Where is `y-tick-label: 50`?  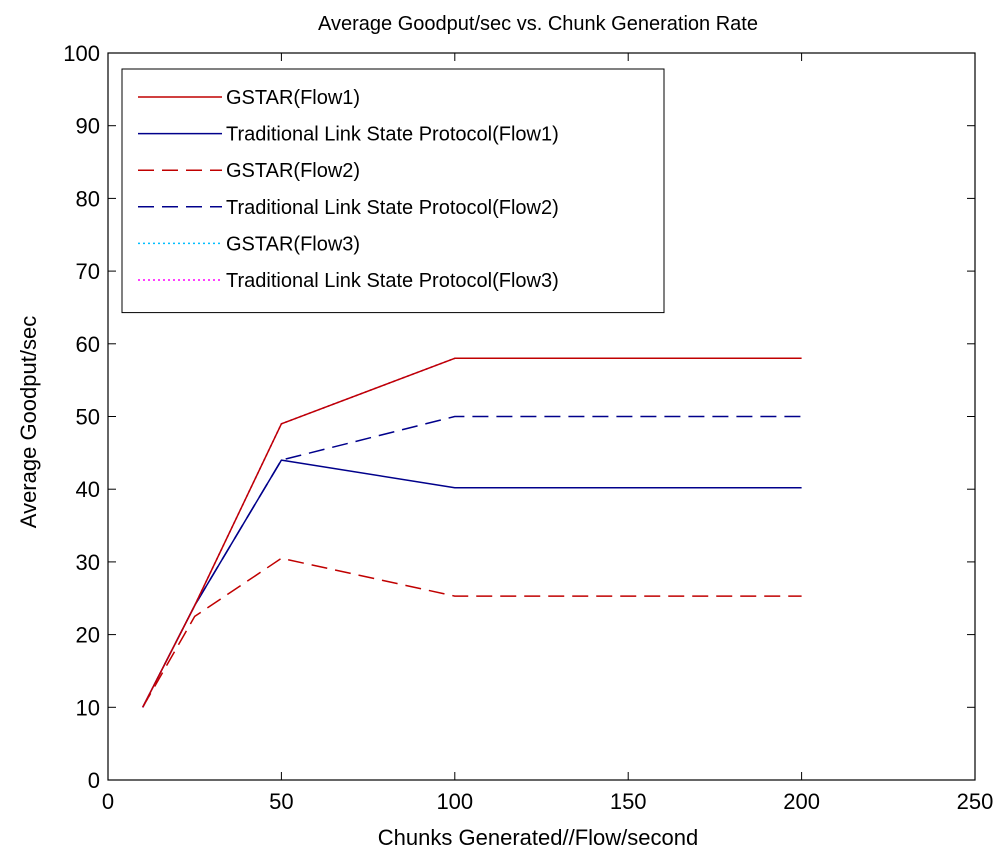
y-tick-label: 50 is located at coordinates (88, 417).